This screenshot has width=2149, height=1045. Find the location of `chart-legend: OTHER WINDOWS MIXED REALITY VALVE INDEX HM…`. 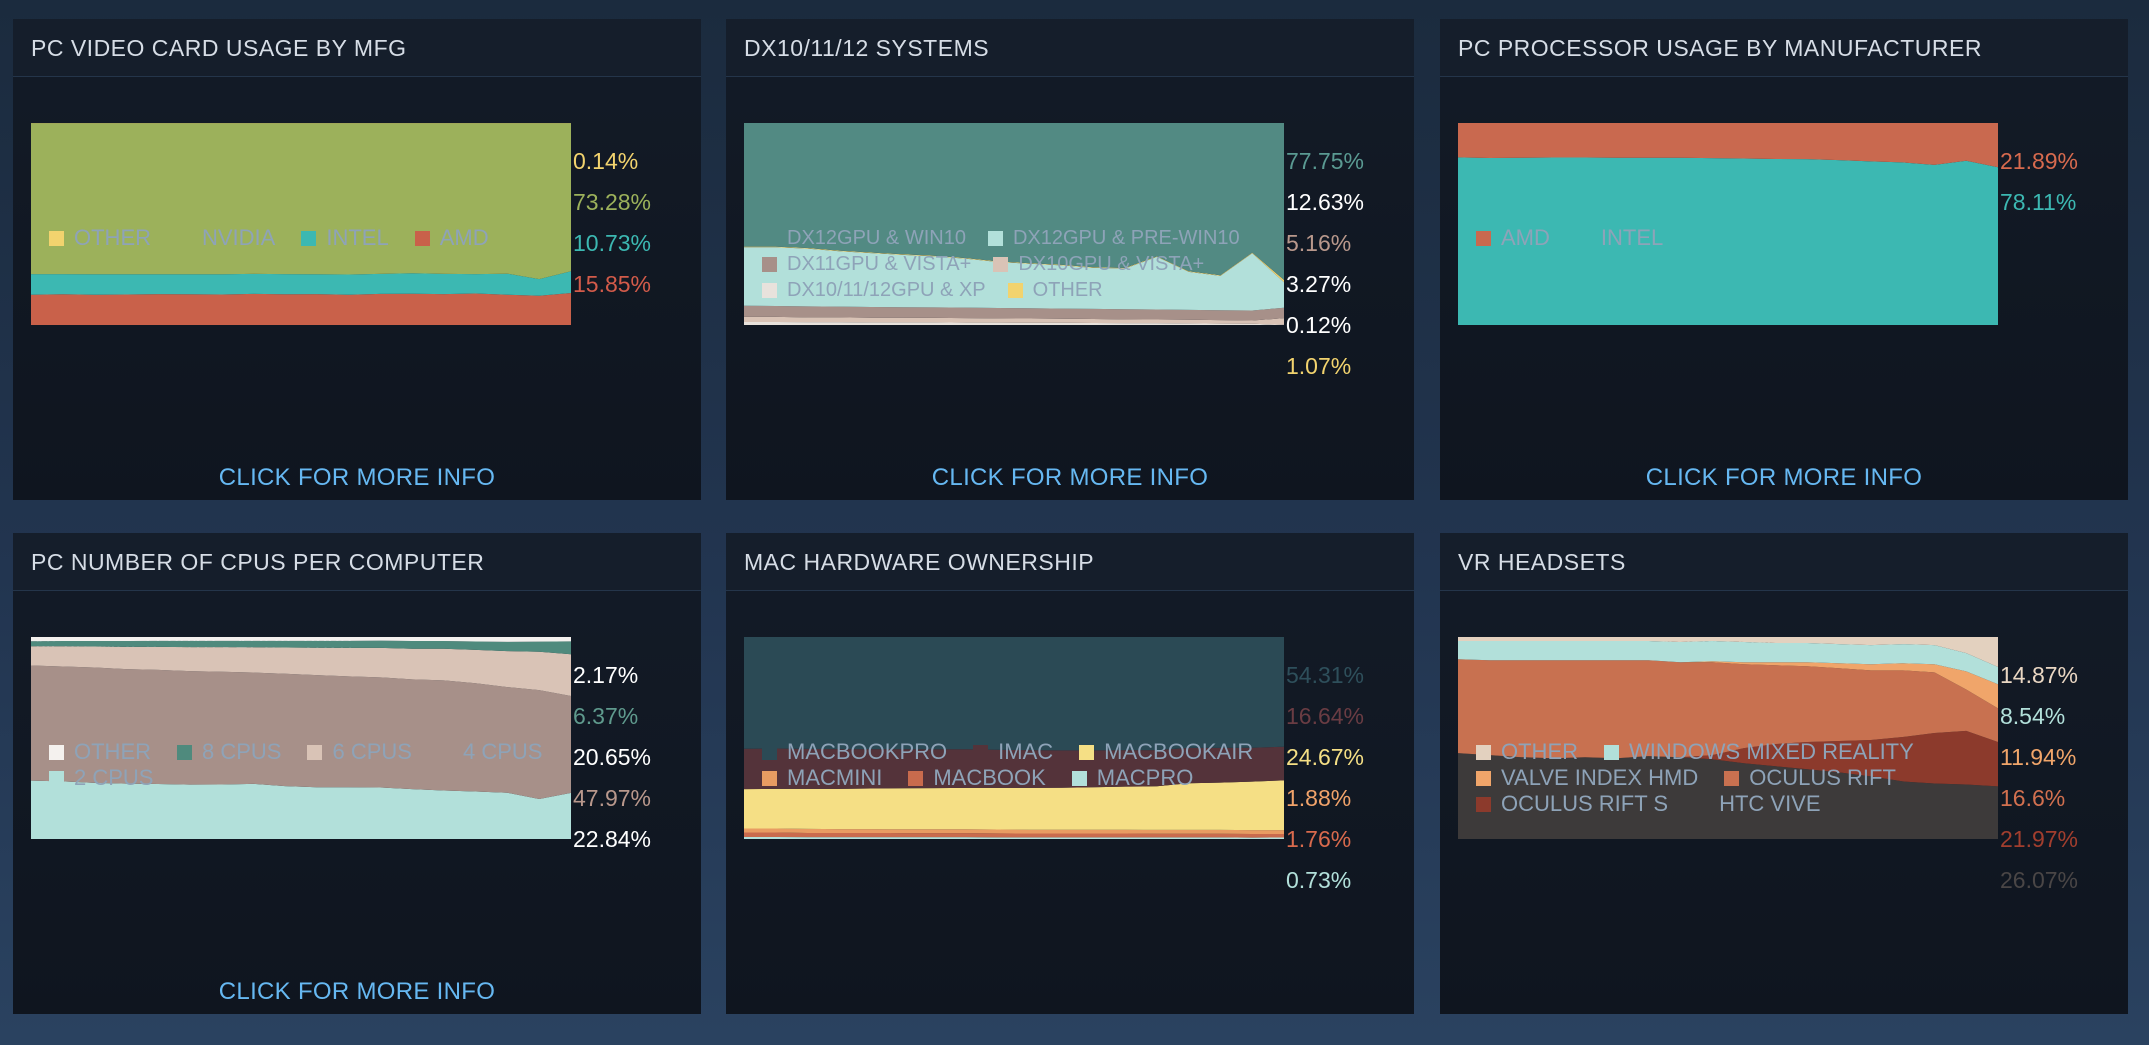

chart-legend: OTHER WINDOWS MIXED REALITY VALVE INDEX HM… is located at coordinates (1741, 778).